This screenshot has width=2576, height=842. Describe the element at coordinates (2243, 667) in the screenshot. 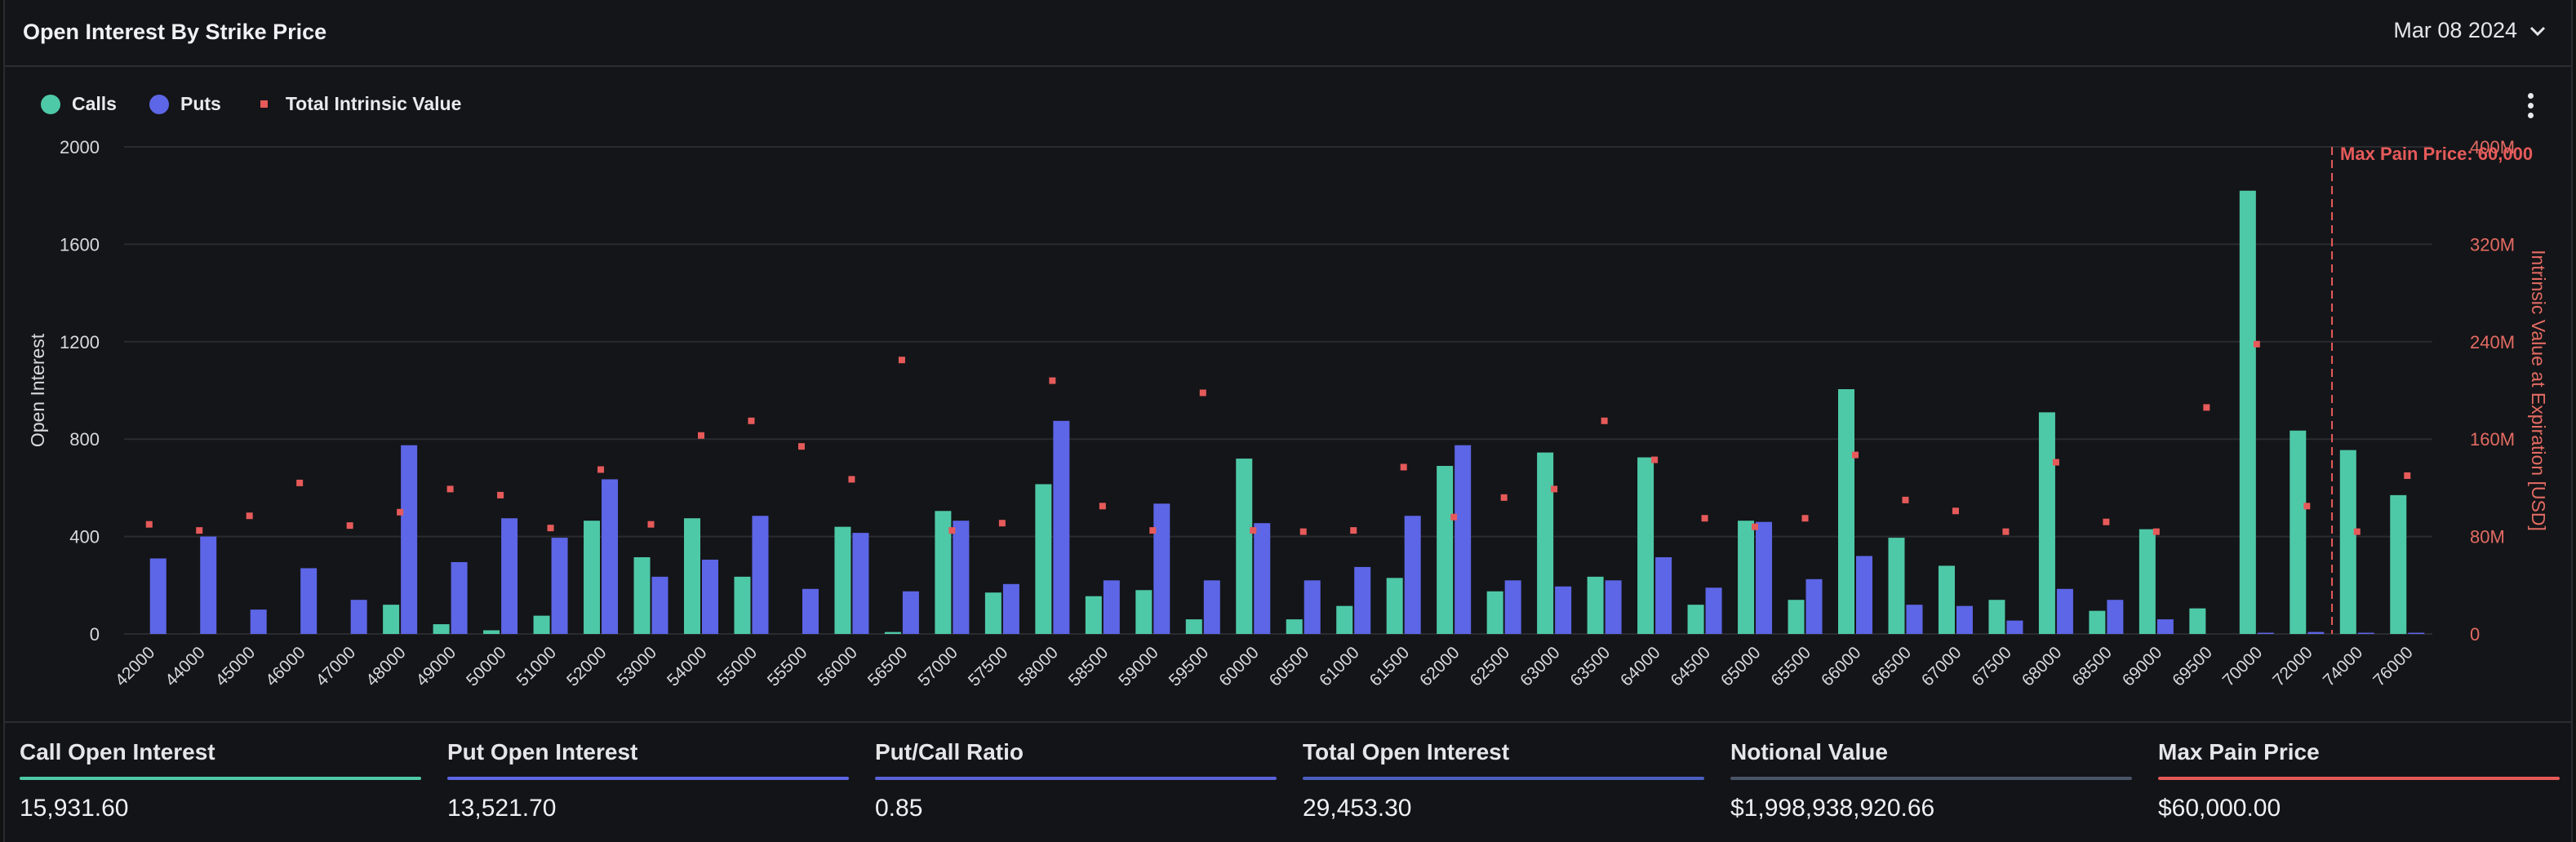

I see `x-tick-label: 70000` at that location.